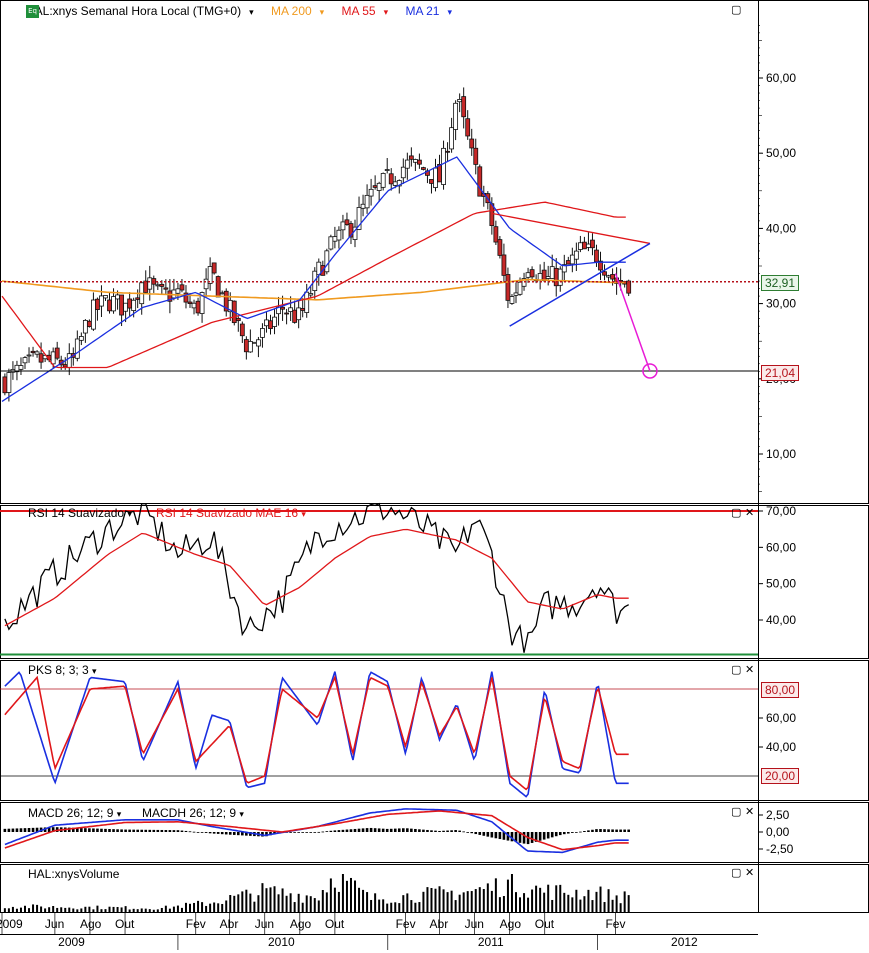 The width and height of the screenshot is (869, 953). Describe the element at coordinates (11, 924) in the screenshot. I see `month-label: 2009` at that location.